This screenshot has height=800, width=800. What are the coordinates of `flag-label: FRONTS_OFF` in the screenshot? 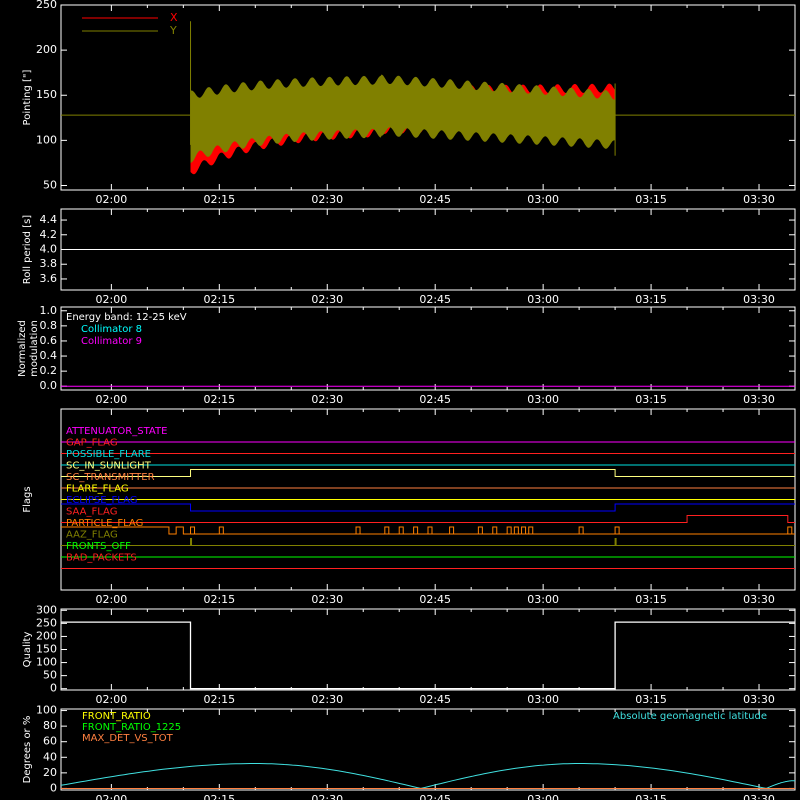 It's located at (98, 546).